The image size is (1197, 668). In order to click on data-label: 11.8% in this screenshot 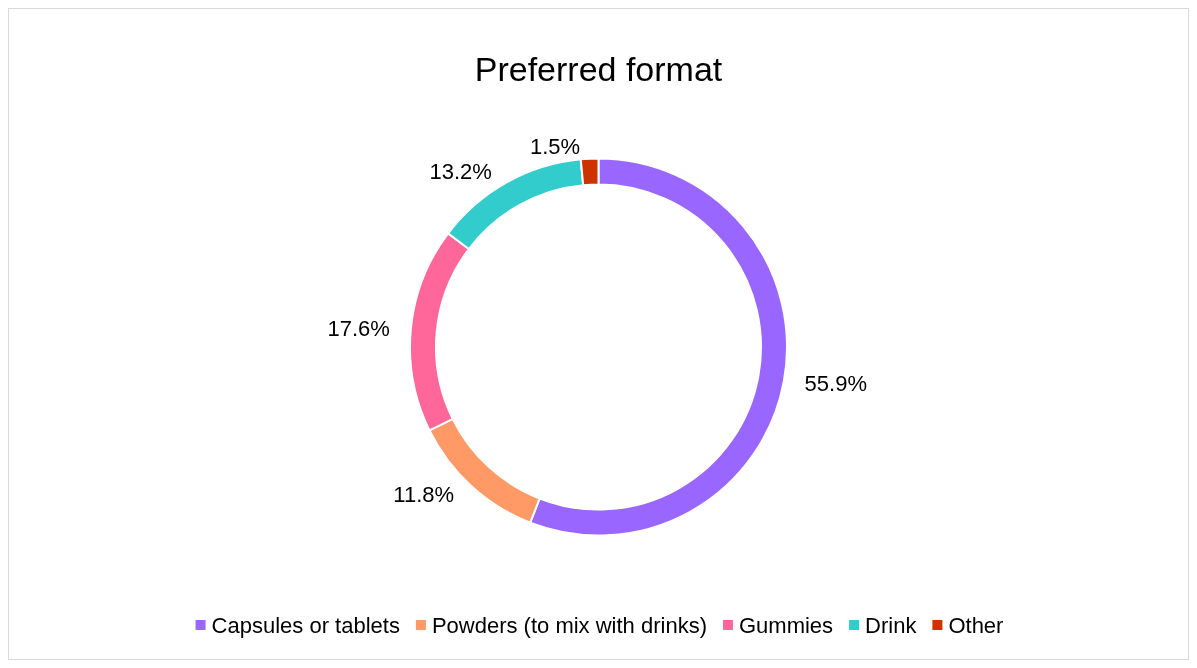, I will do `click(424, 495)`.